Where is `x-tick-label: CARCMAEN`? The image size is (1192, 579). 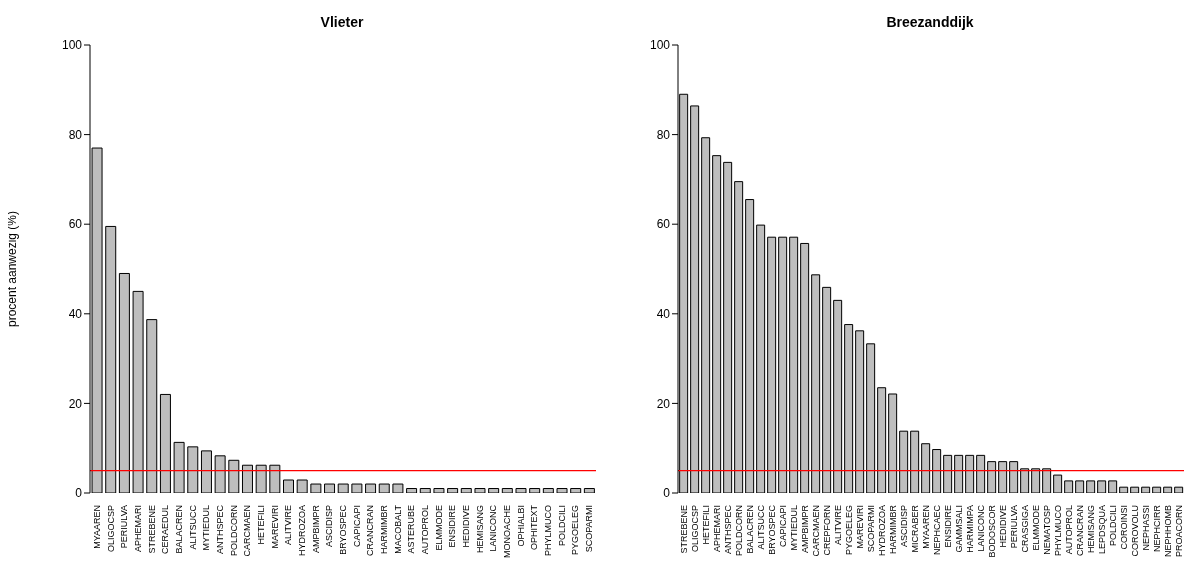 x-tick-label: CARCMAEN is located at coordinates (247, 531).